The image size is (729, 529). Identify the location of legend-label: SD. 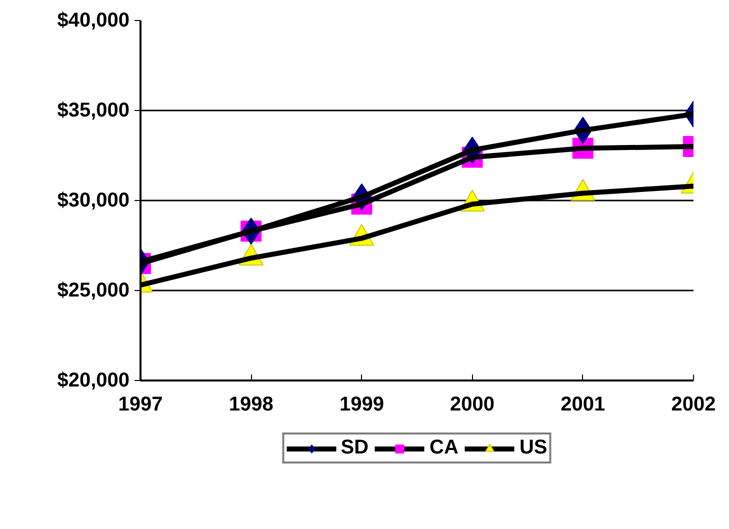
(354, 448).